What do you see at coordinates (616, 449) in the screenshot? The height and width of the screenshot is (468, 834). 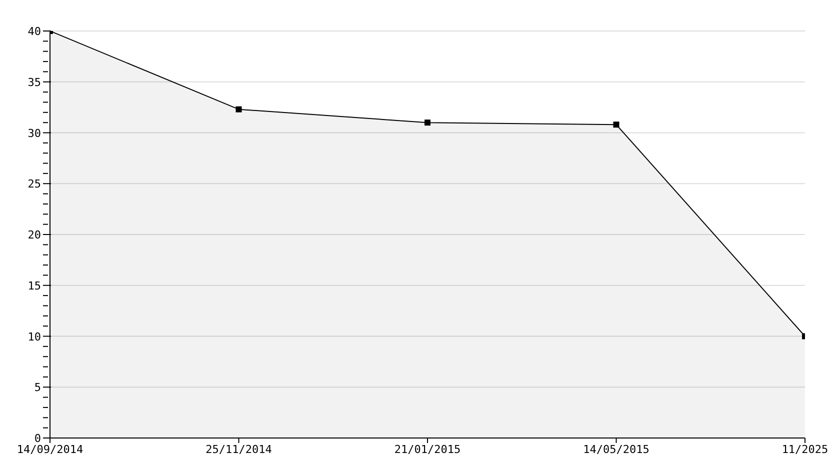 I see `x-tick-label: 14/05/2015` at bounding box center [616, 449].